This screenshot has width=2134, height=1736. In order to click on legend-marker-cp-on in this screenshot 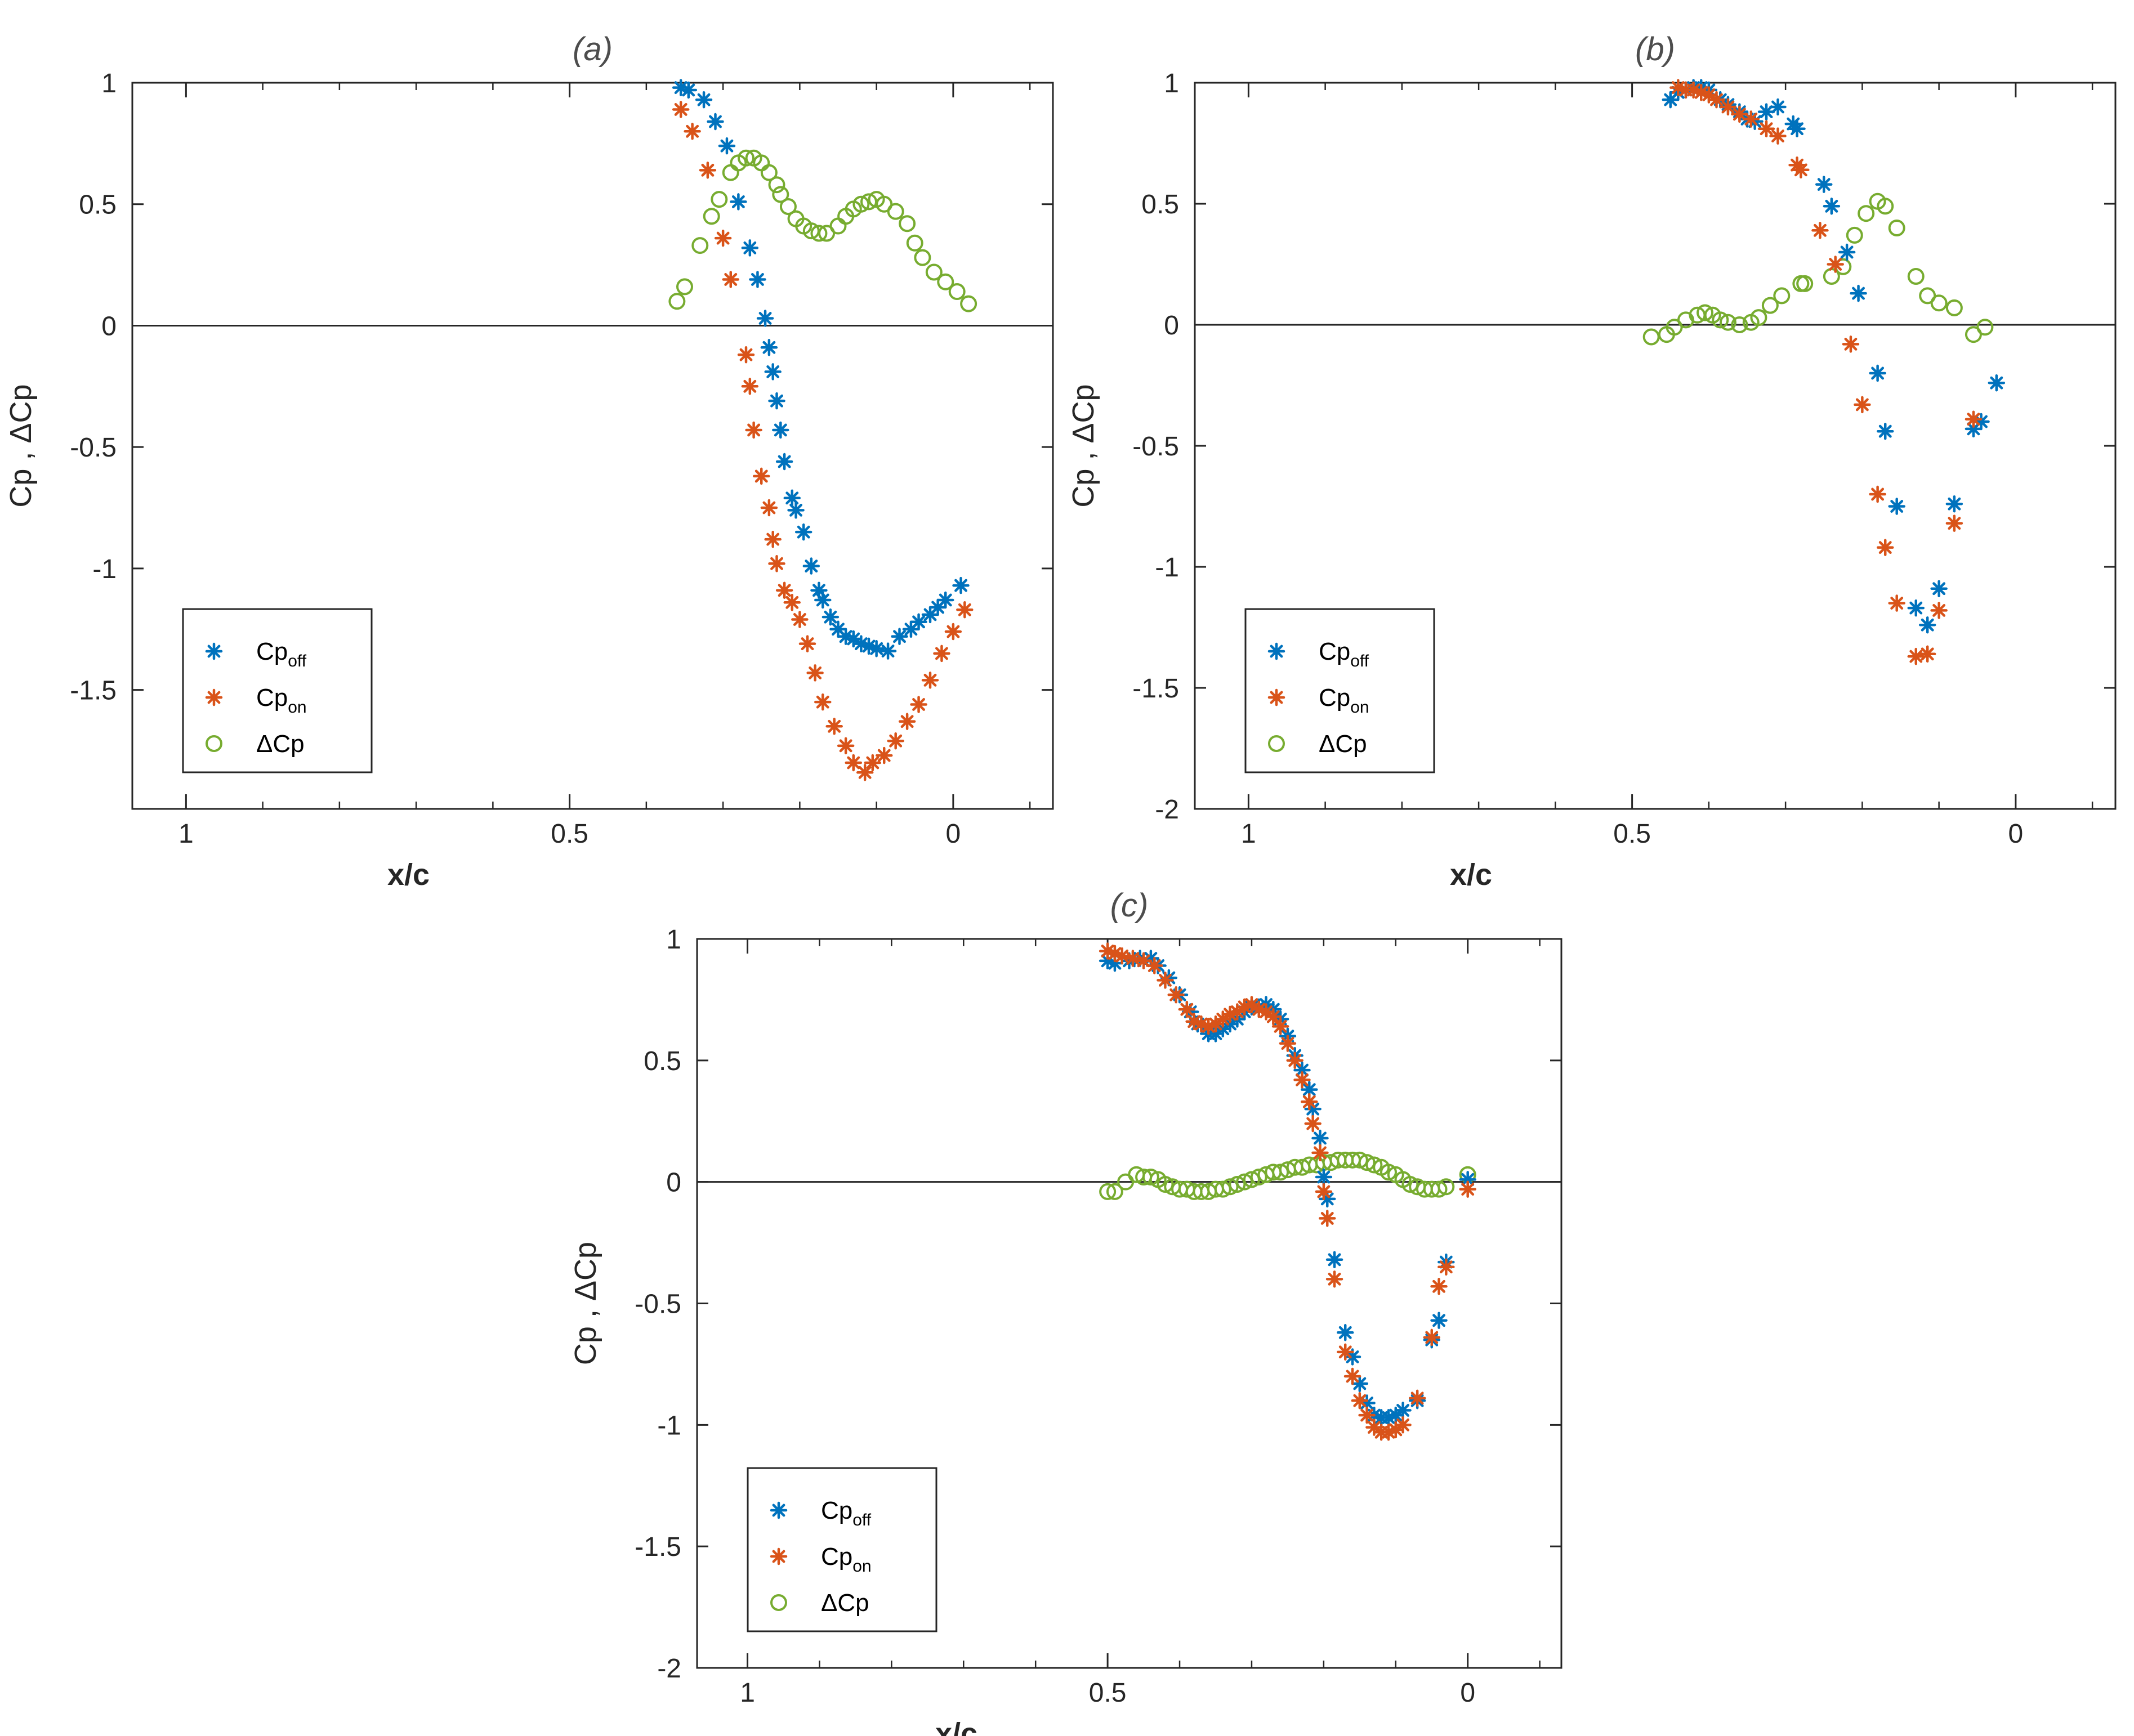, I will do `click(1276, 697)`.